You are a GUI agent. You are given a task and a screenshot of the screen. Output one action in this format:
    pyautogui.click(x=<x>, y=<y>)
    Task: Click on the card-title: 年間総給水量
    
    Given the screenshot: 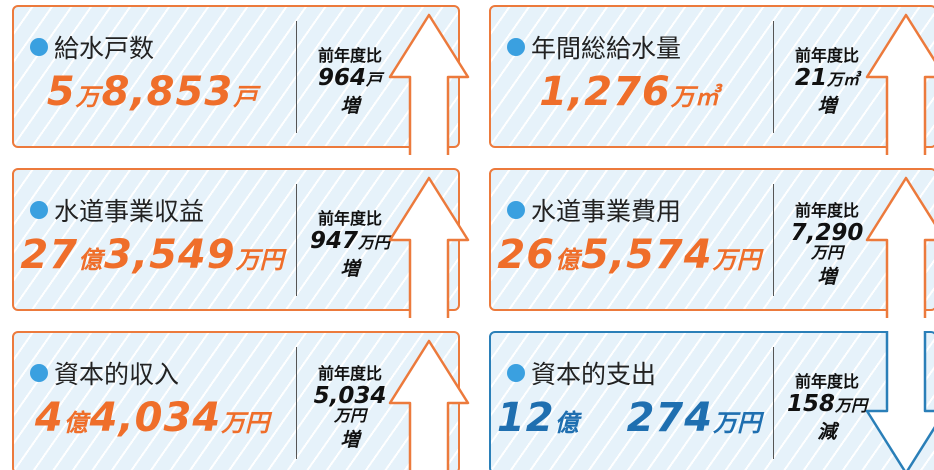 What is the action you would take?
    pyautogui.click(x=594, y=47)
    